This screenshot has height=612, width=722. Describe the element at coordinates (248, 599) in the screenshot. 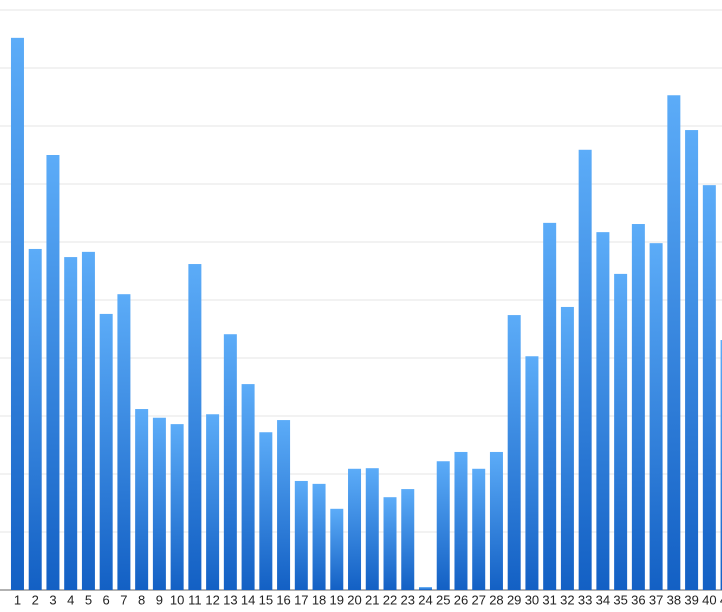

I see `x-tick-label: 14` at that location.